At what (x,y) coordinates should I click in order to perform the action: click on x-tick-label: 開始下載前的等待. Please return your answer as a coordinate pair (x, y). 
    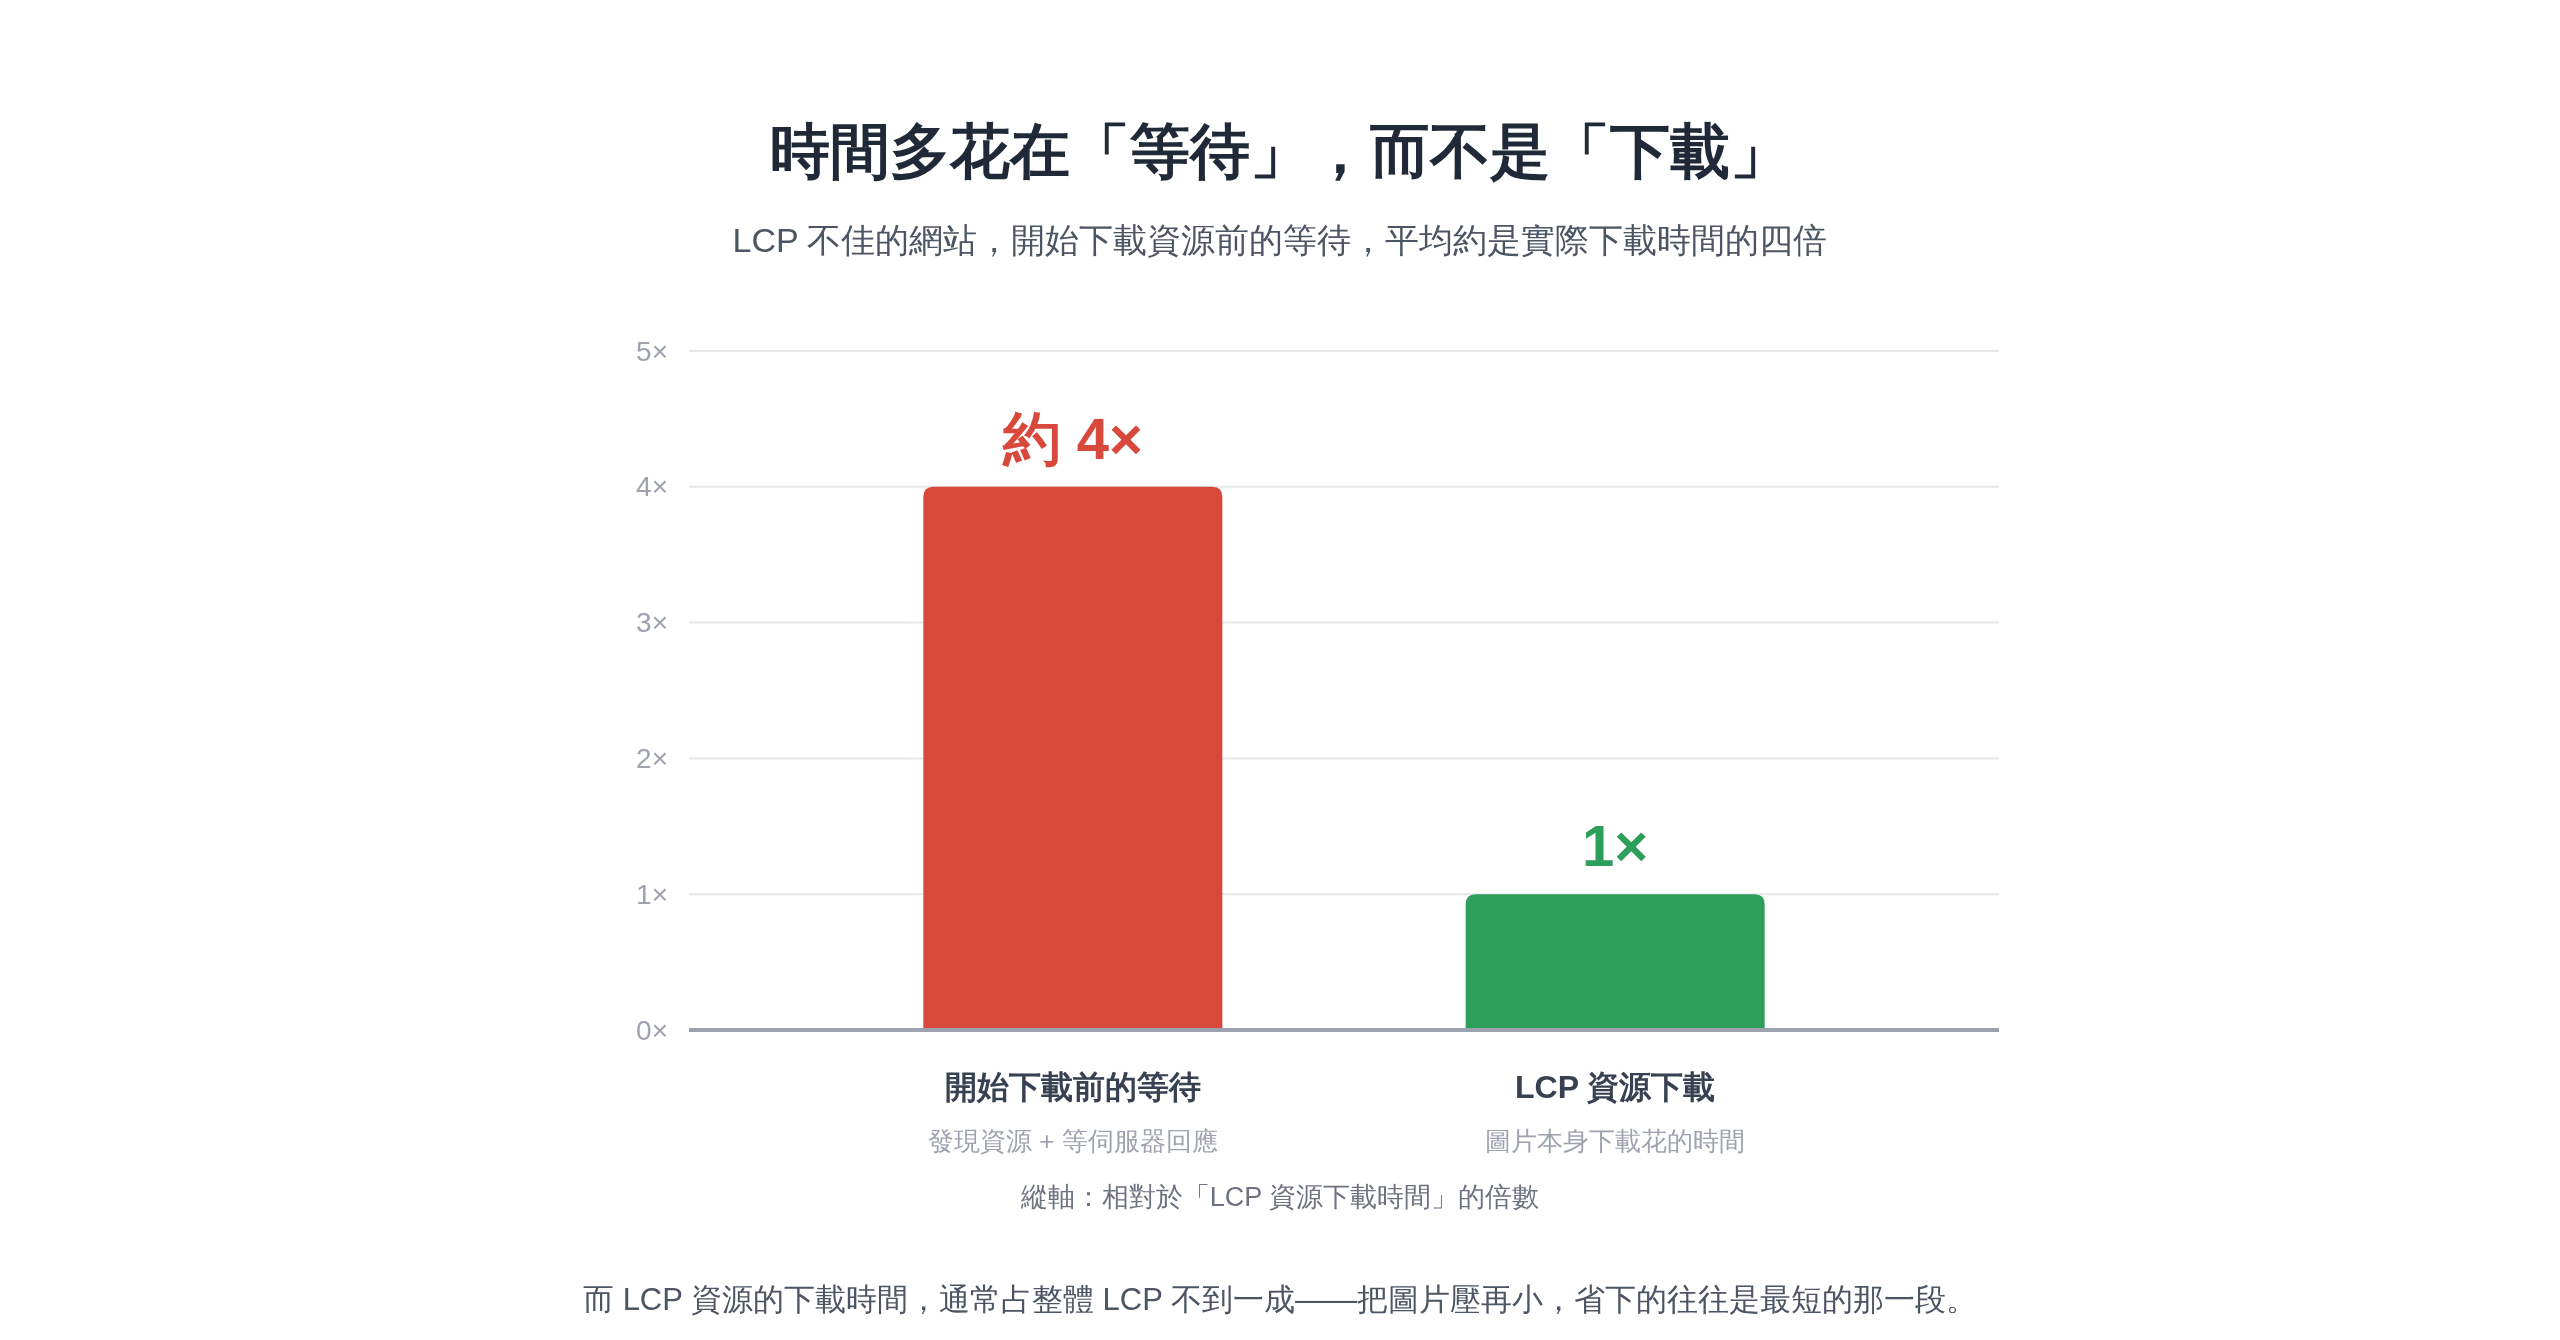
    Looking at the image, I should click on (1072, 1087).